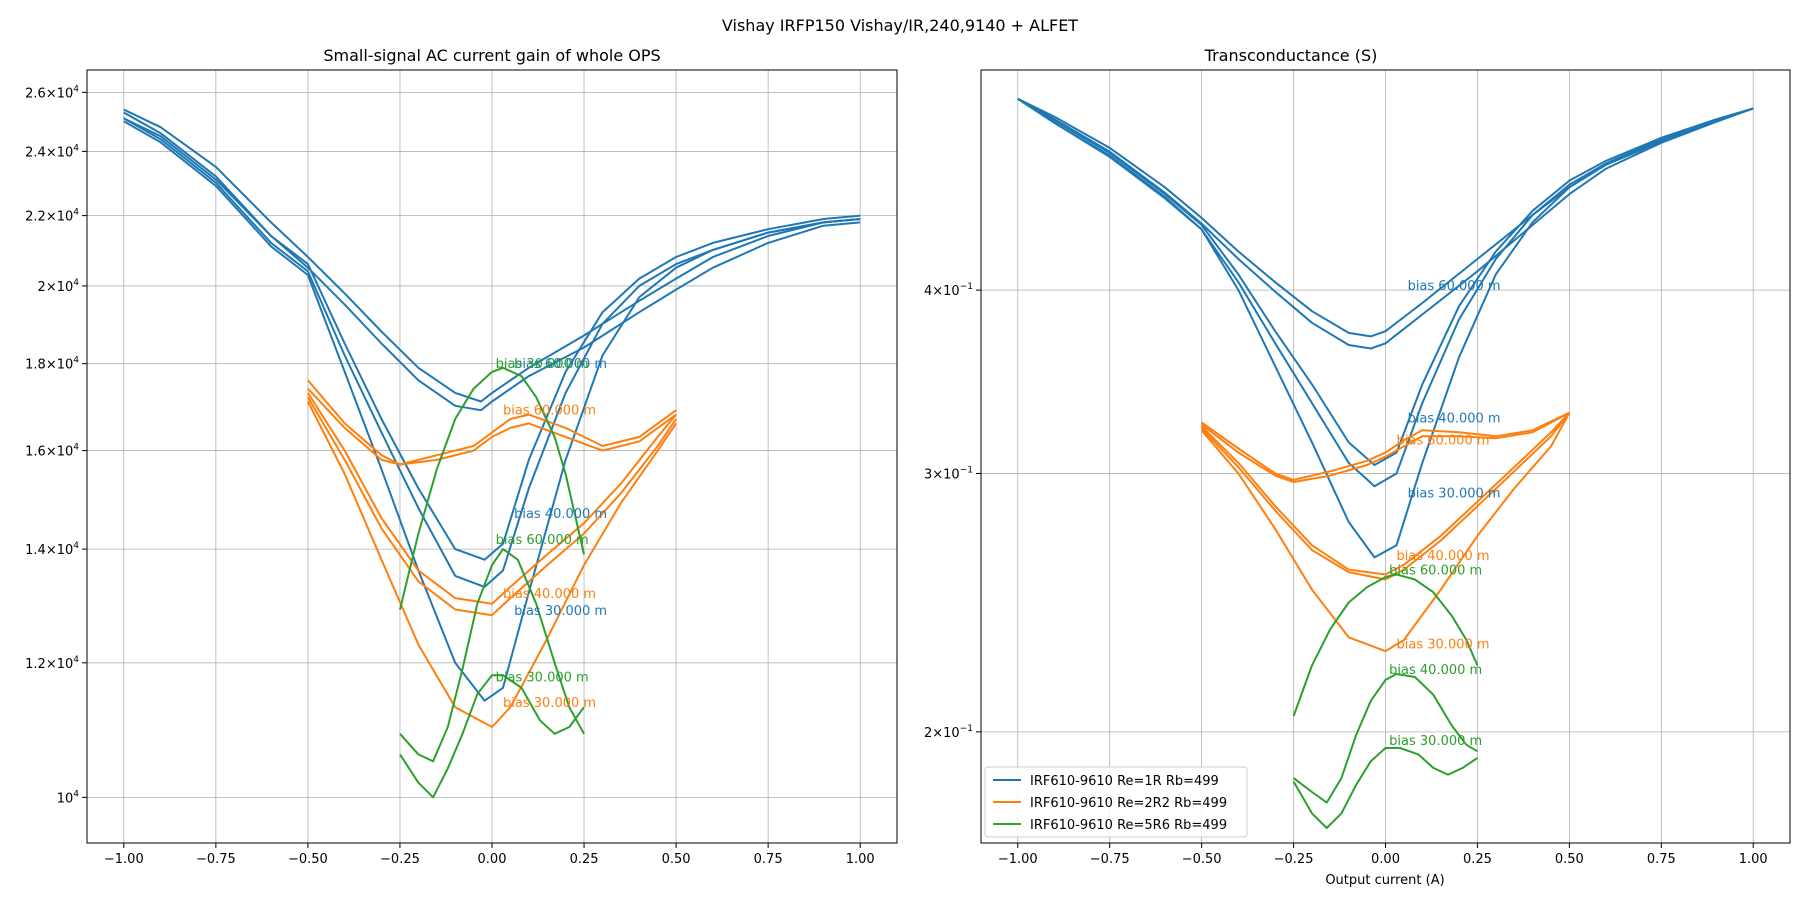 The height and width of the screenshot is (900, 1800). Describe the element at coordinates (948, 732) in the screenshot. I see `y-tick-label: 2×10⁻¹` at that location.